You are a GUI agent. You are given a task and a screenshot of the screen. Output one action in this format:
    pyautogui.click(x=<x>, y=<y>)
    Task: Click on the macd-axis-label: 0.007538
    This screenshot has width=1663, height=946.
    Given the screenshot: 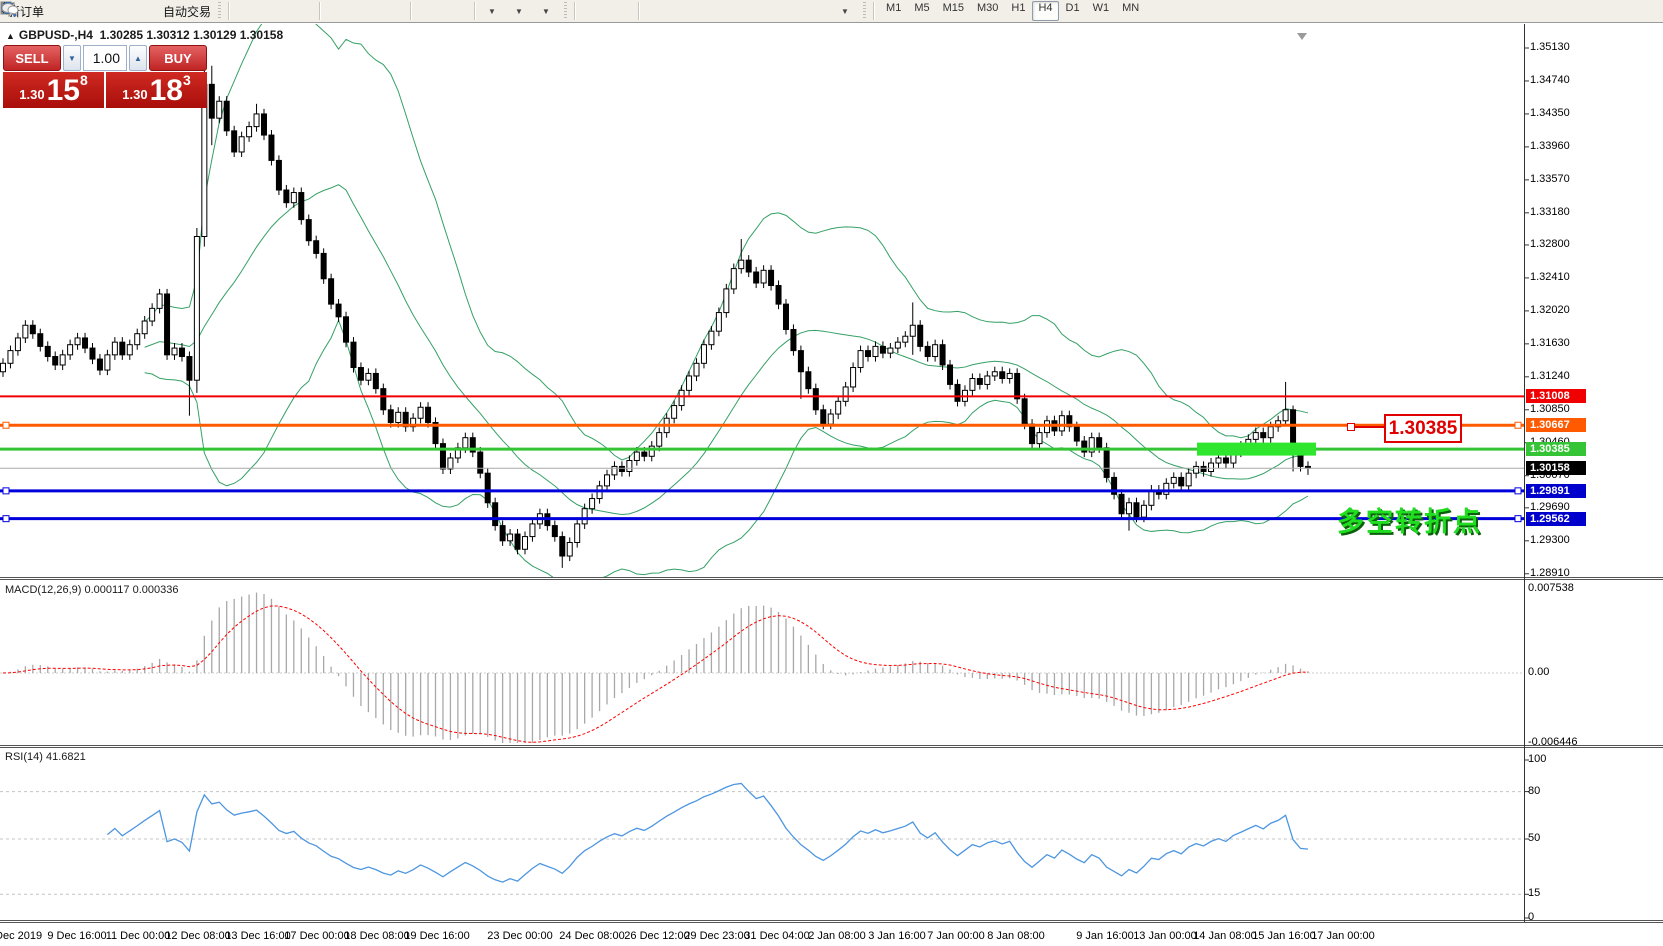 What is the action you would take?
    pyautogui.click(x=1551, y=588)
    